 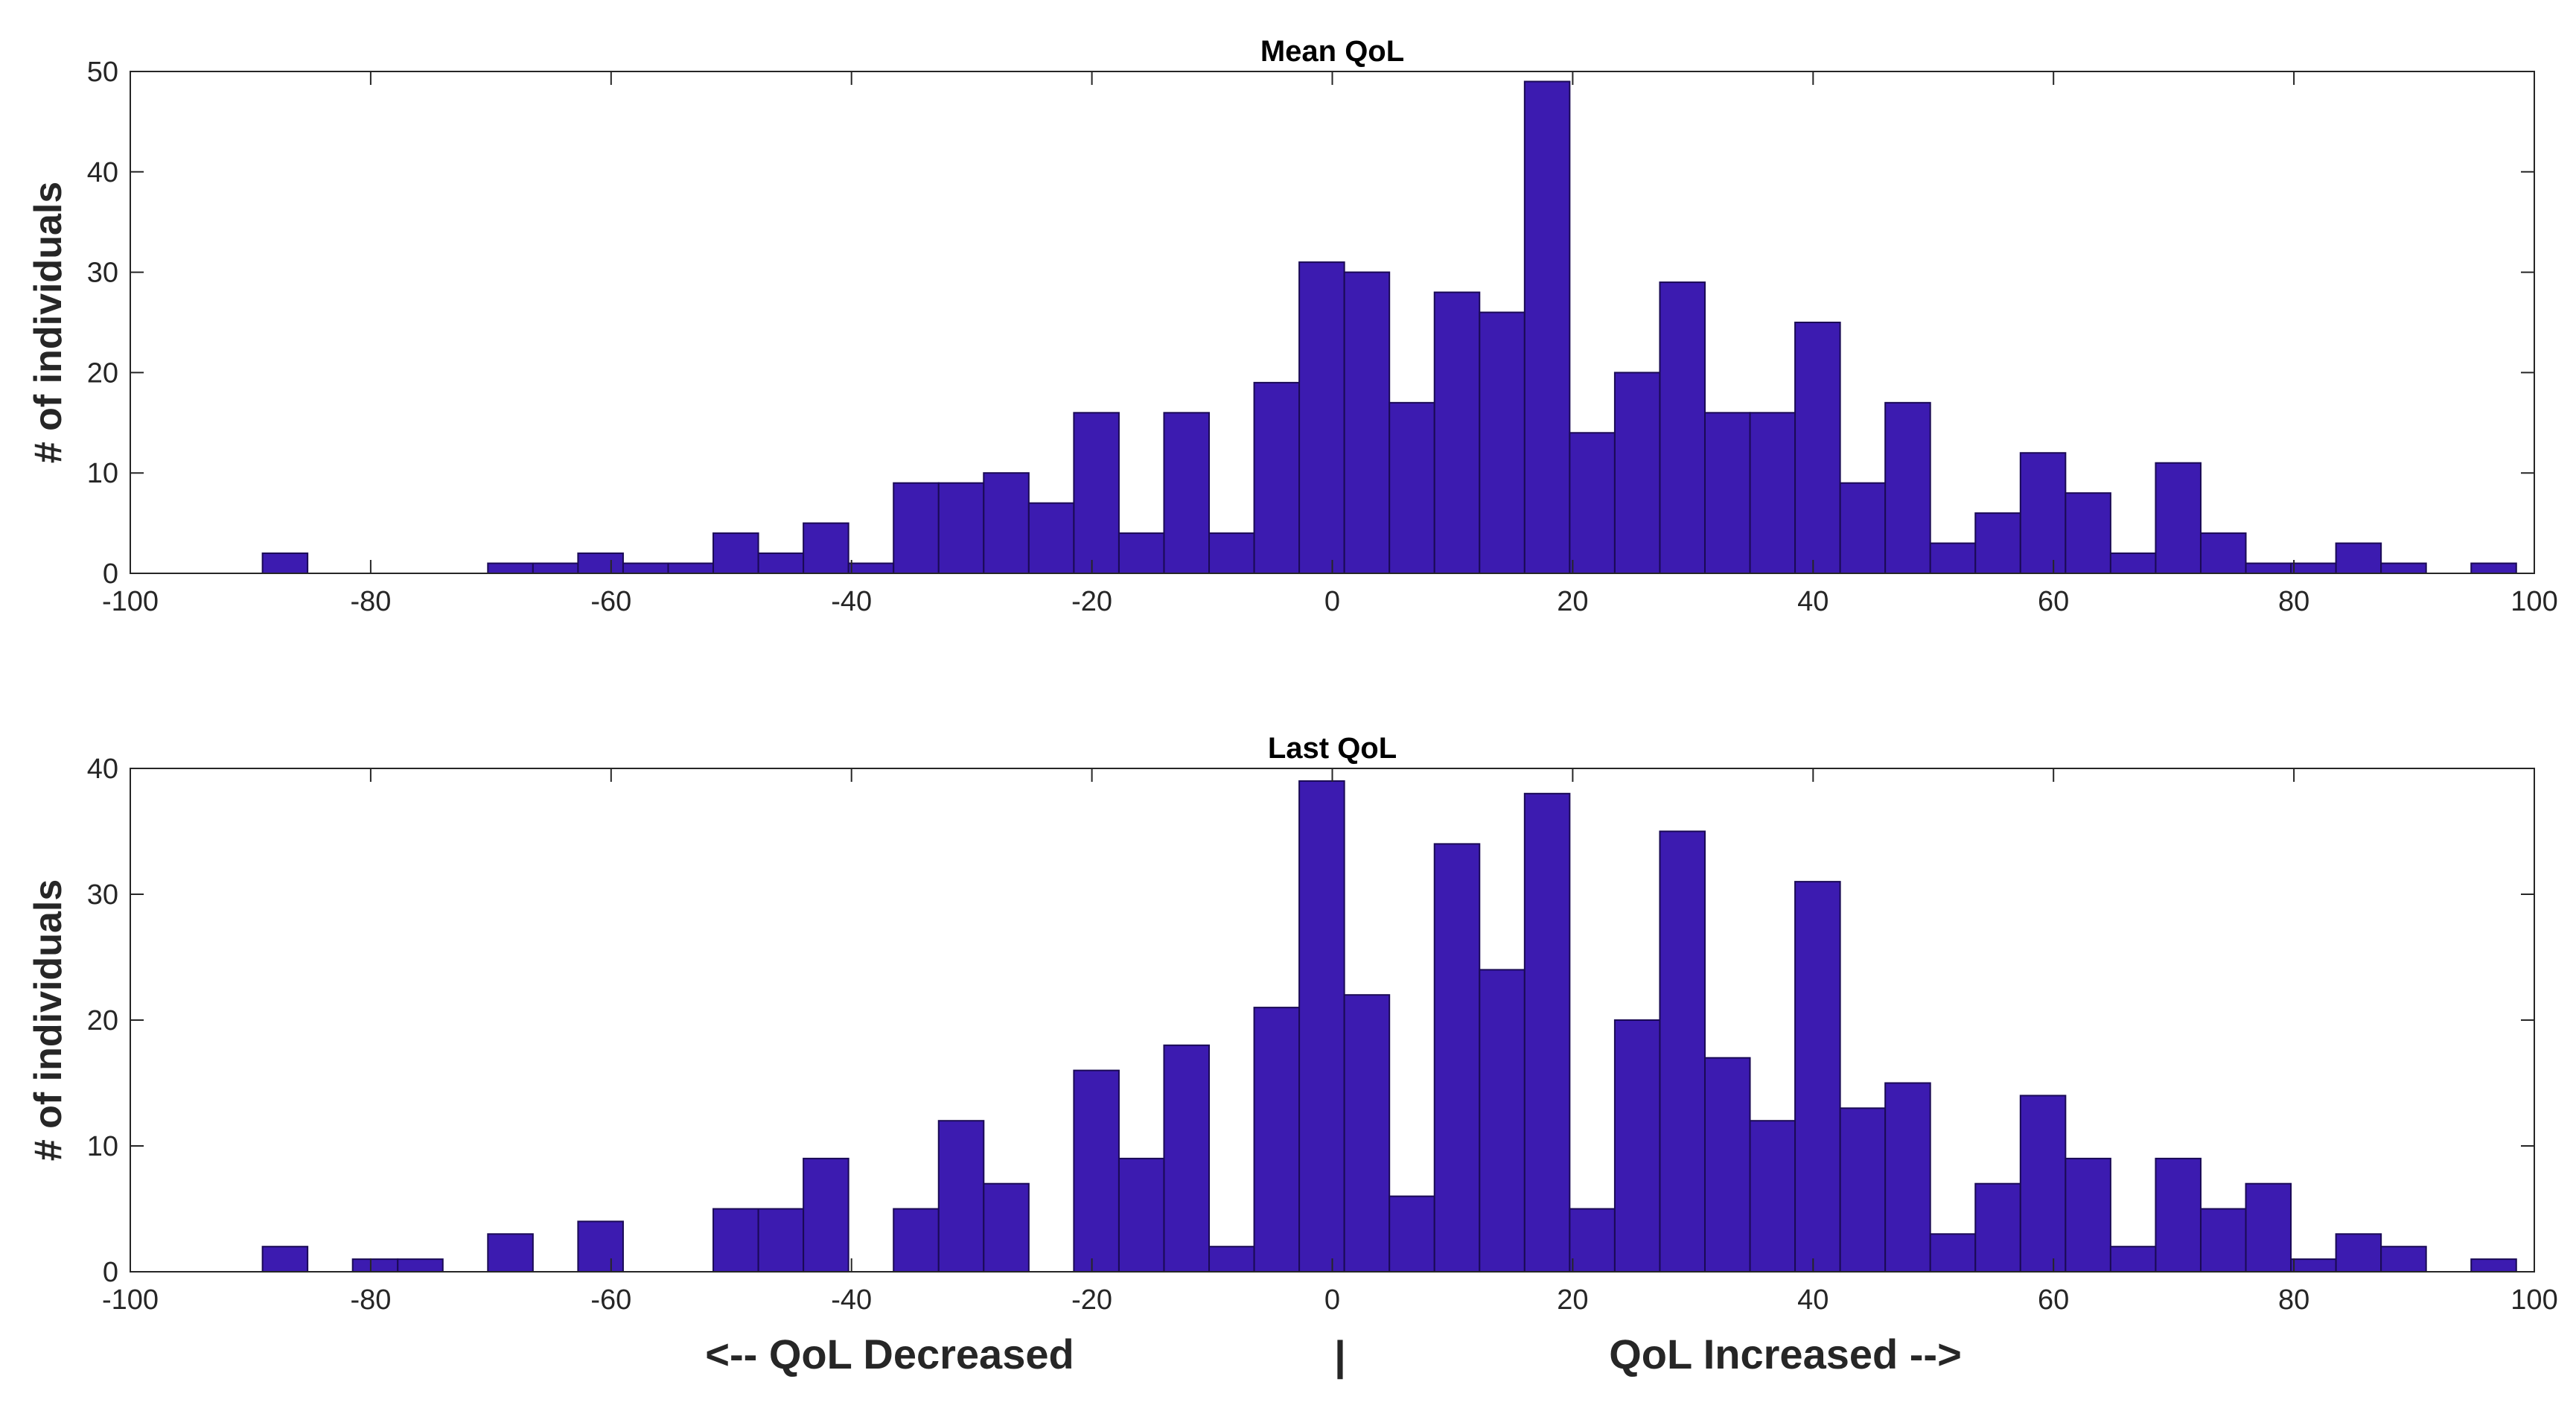 What do you see at coordinates (1333, 1356) in the screenshot?
I see `direction-caption: <-- QoL Decreased | QoL Increased -->` at bounding box center [1333, 1356].